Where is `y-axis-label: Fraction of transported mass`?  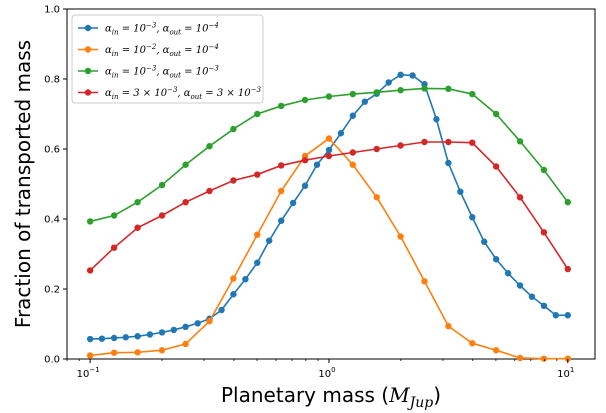
y-axis-label: Fraction of transported mass is located at coordinates (23, 184).